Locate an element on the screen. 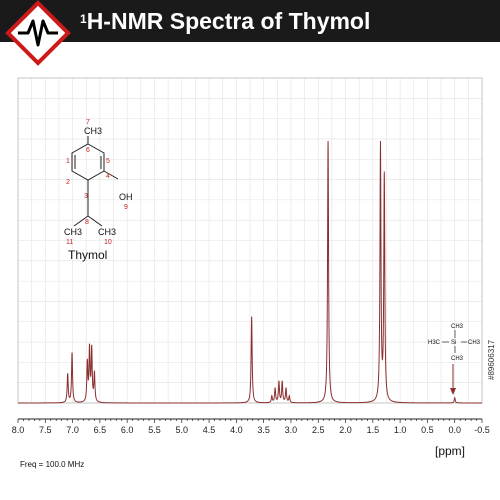 The width and height of the screenshot is (500, 500). x-tick-label: 2.5 is located at coordinates (318, 430).